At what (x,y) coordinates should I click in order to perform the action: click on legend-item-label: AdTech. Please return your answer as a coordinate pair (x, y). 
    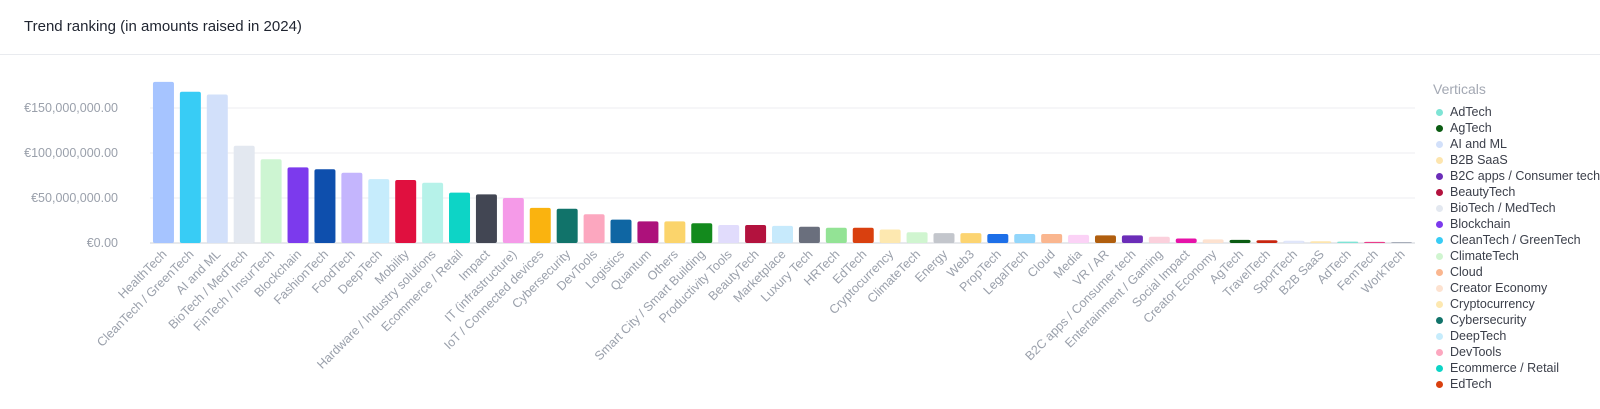
    Looking at the image, I should click on (1471, 112).